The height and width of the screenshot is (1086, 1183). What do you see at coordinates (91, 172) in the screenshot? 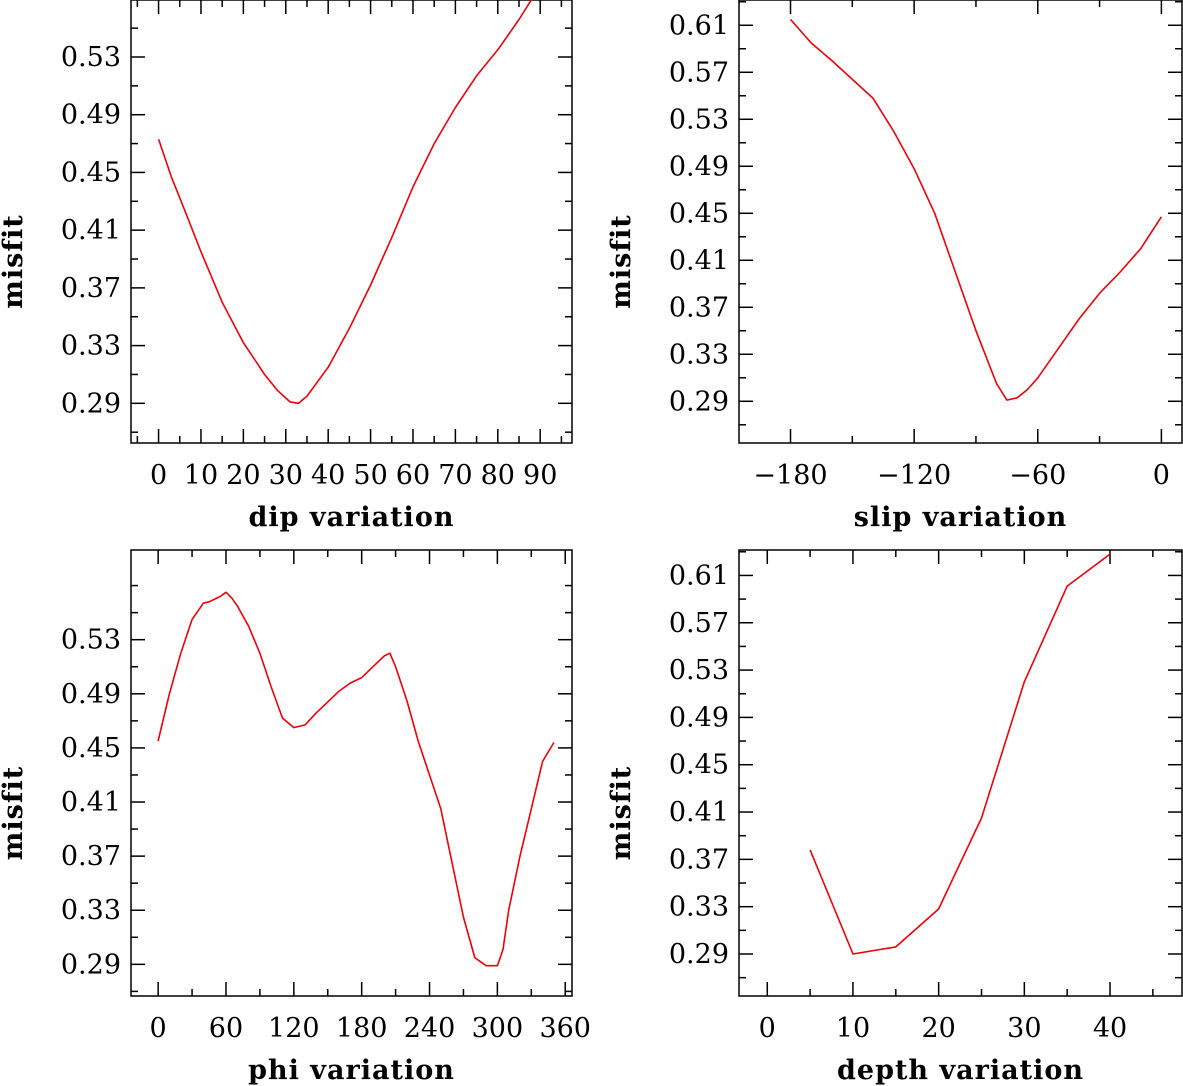
I see `dip-y-tick-label: 0.45` at bounding box center [91, 172].